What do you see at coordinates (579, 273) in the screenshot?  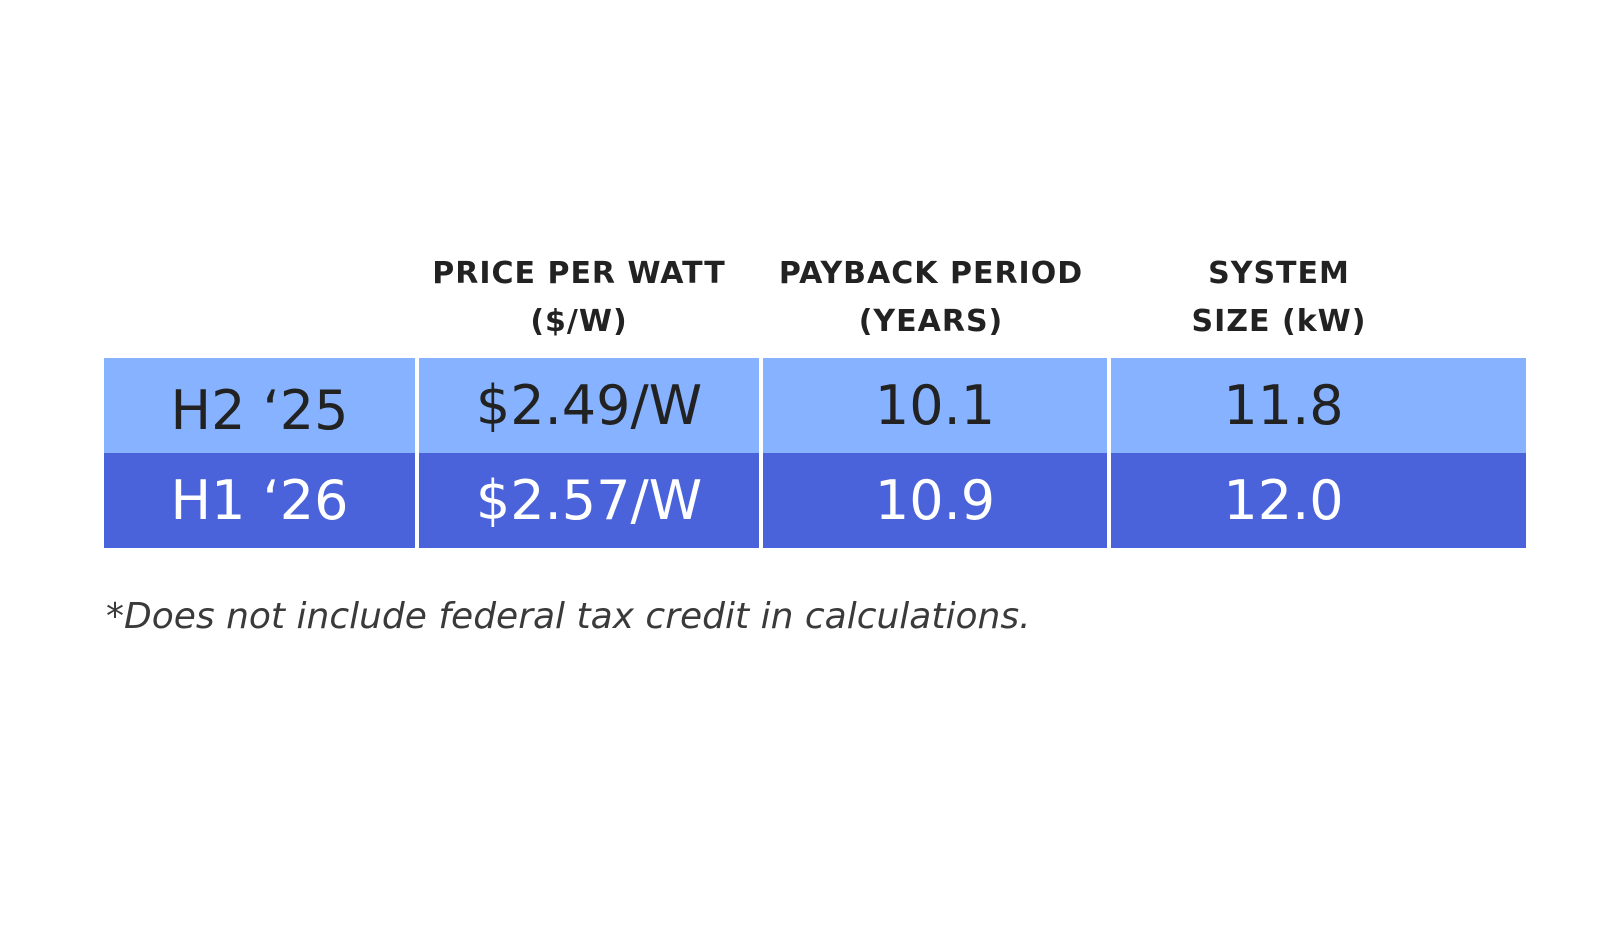 I see `header-price-per-watt-line1: PRICE PER WATT` at bounding box center [579, 273].